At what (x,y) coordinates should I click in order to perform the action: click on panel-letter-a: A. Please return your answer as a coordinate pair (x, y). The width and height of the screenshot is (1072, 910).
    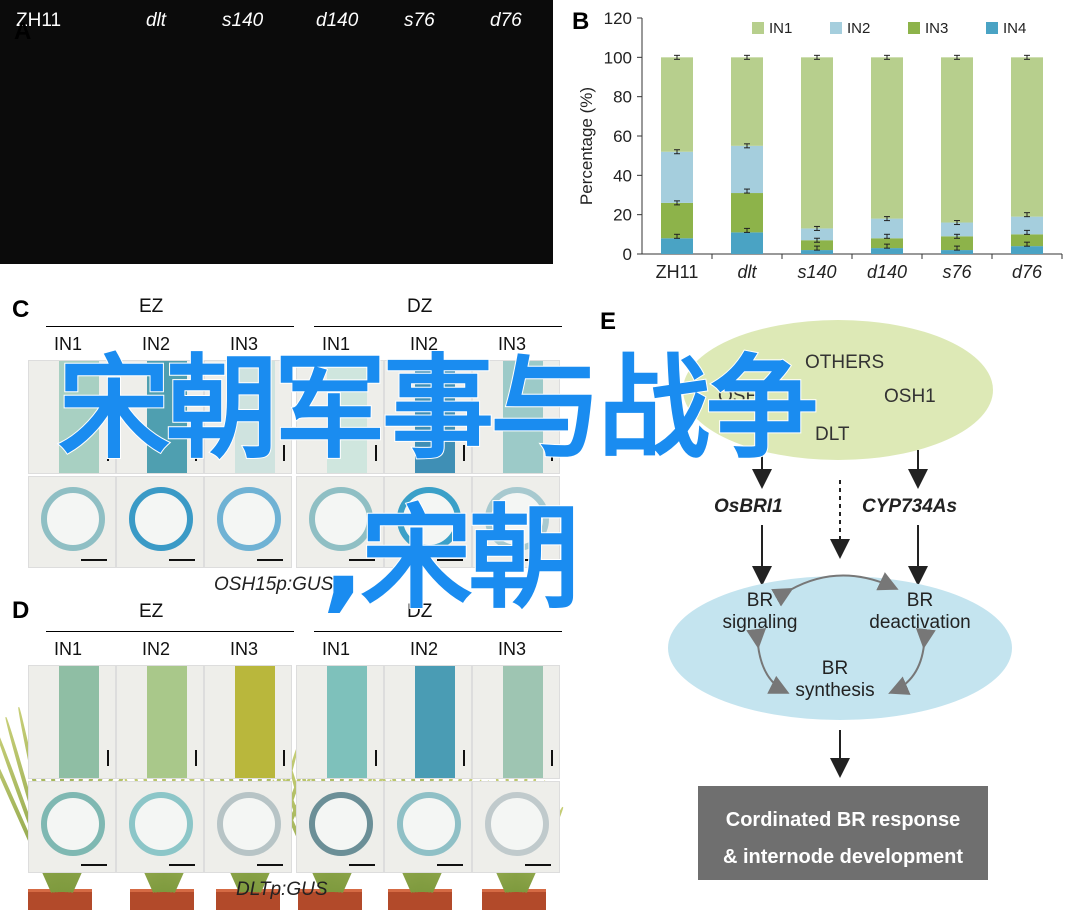
    Looking at the image, I should click on (23, 31).